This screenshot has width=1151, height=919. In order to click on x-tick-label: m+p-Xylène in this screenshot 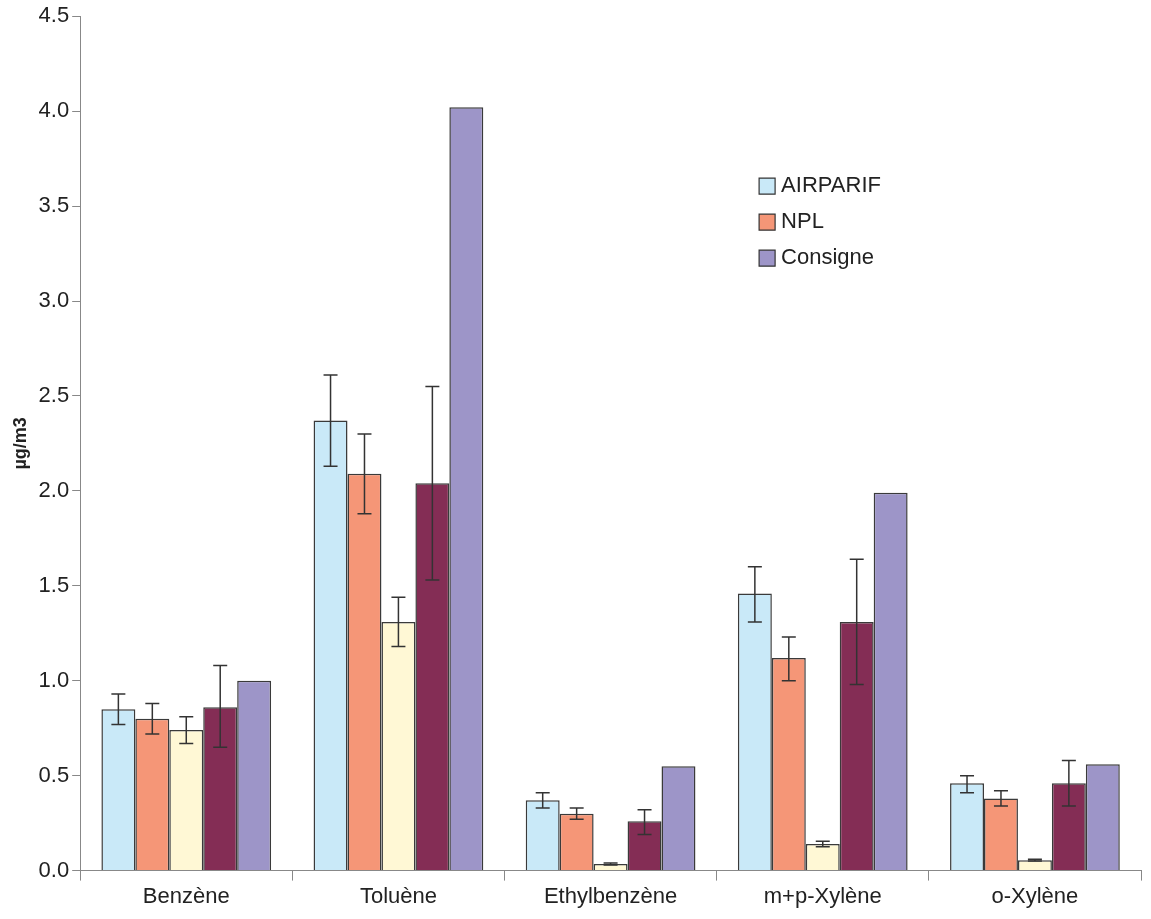, I will do `click(822, 895)`.